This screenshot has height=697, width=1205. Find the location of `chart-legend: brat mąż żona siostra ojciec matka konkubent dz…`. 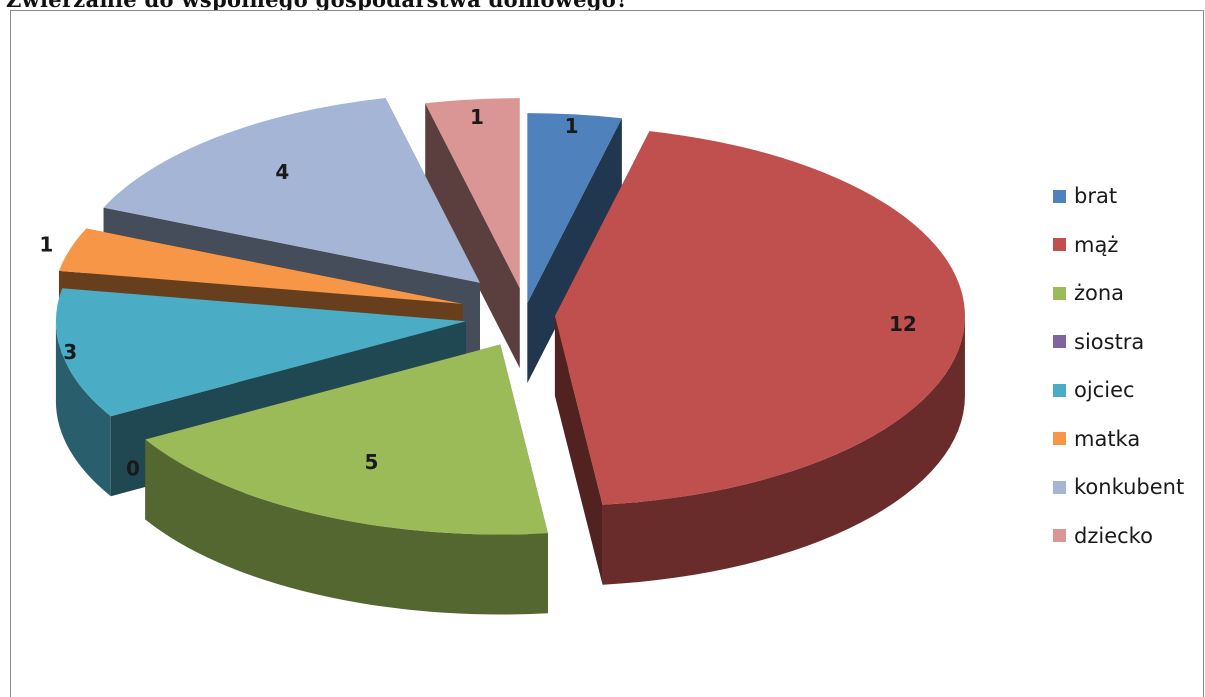

chart-legend: brat mąż żona siostra ojciec matka konkubent dz… is located at coordinates (1118, 366).